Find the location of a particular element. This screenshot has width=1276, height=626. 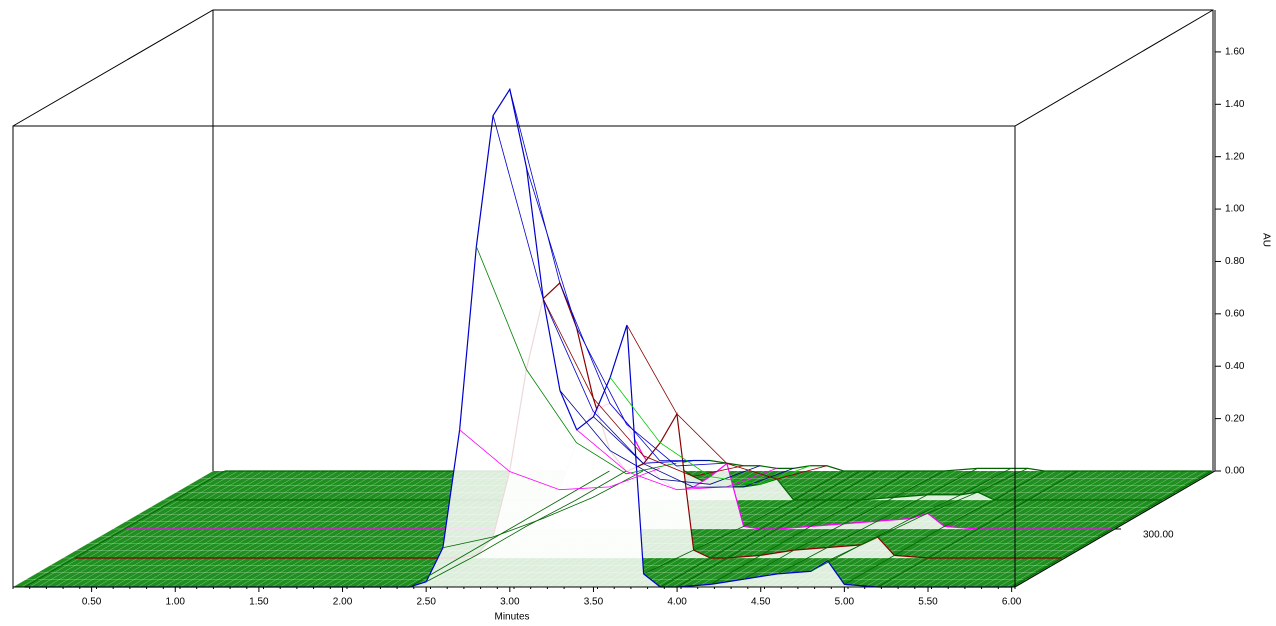

x-tick-label: 3.00 is located at coordinates (510, 602).